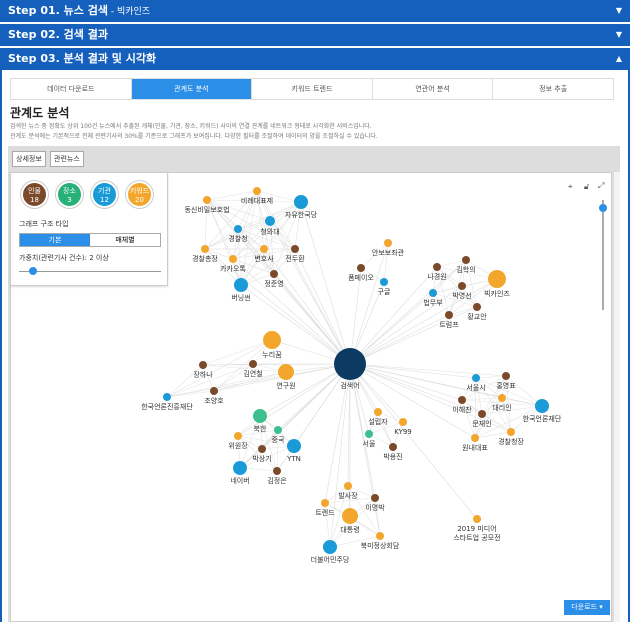 This screenshot has width=630, height=622. I want to click on expand-icon: ⤢, so click(601, 185).